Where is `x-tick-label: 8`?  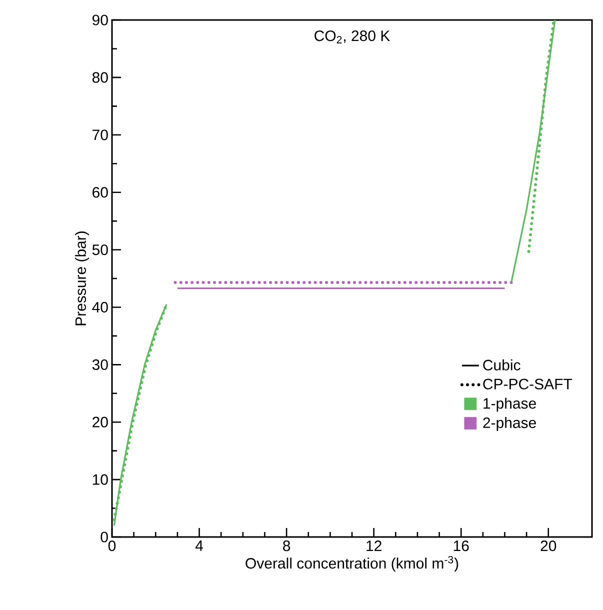 x-tick-label: 8 is located at coordinates (286, 546).